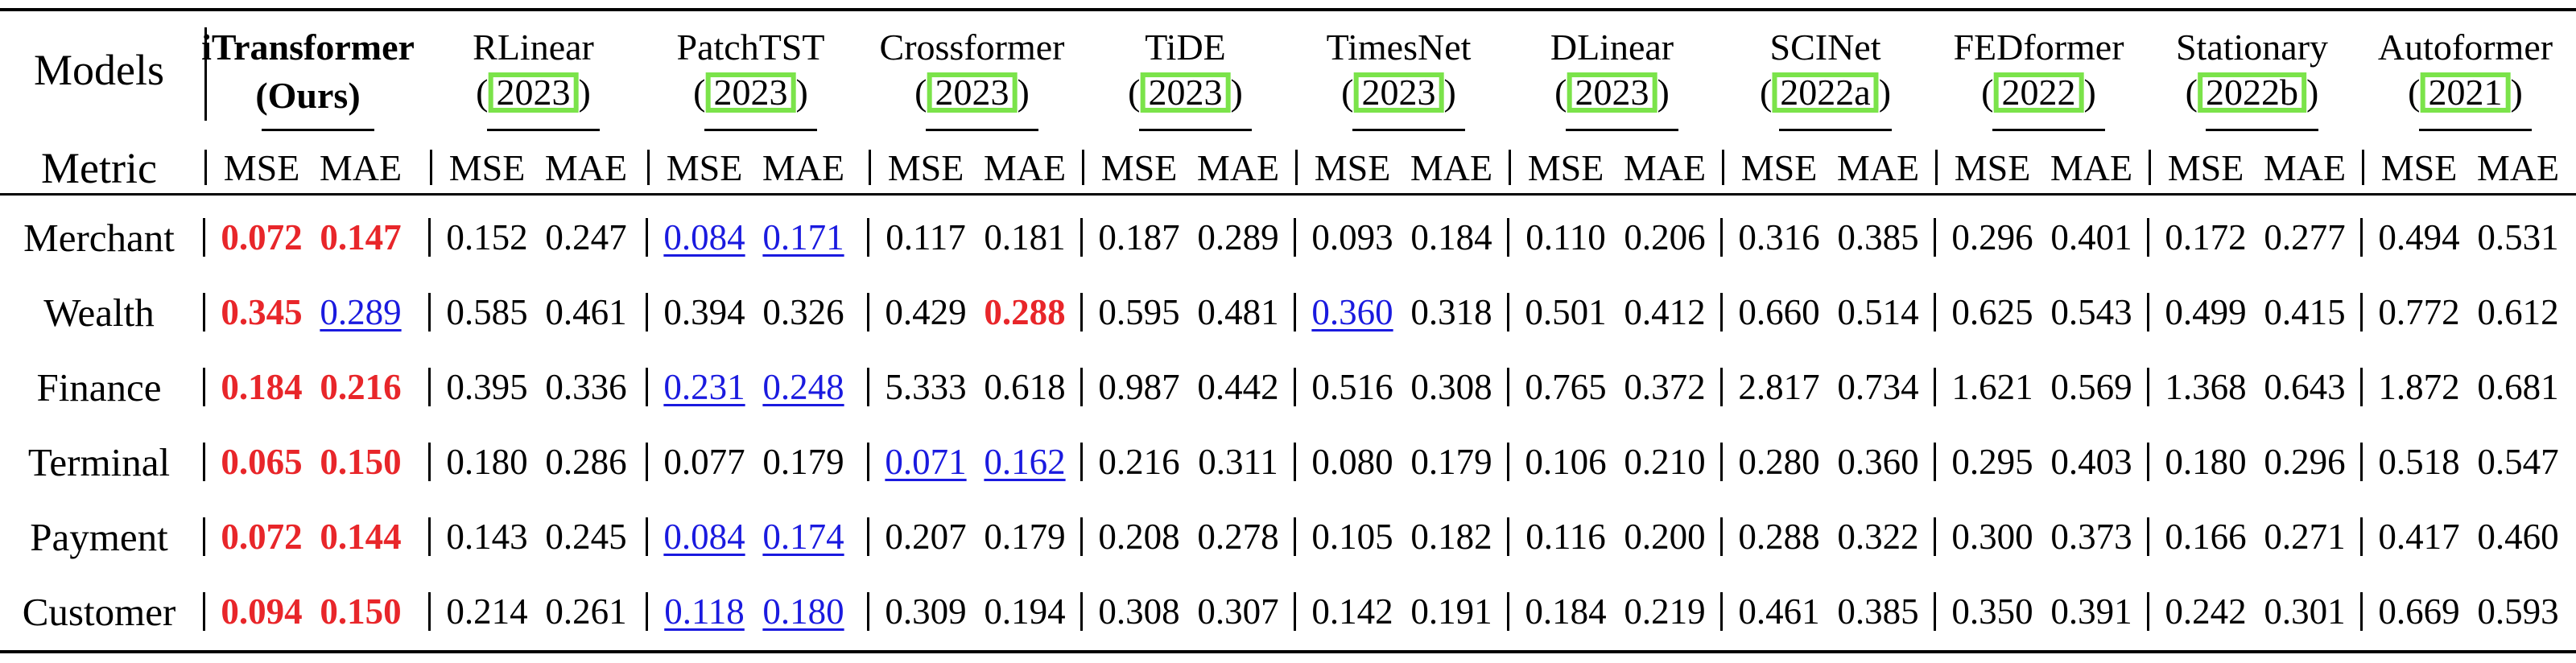  Describe the element at coordinates (361, 611) in the screenshot. I see `table-cell: 0.150` at that location.